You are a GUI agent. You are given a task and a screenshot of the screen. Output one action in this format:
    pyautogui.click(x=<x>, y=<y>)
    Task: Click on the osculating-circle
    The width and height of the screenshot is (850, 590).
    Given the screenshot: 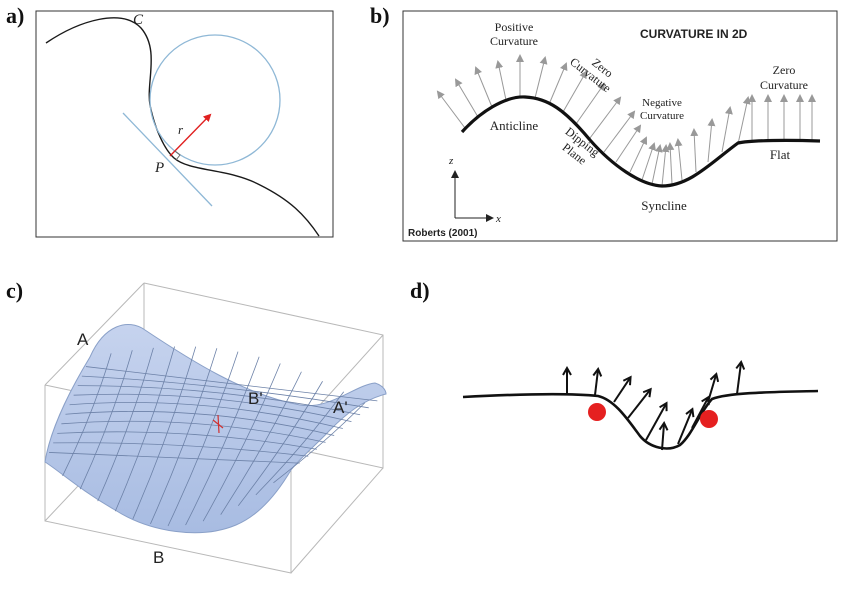 What is the action you would take?
    pyautogui.click(x=215, y=100)
    